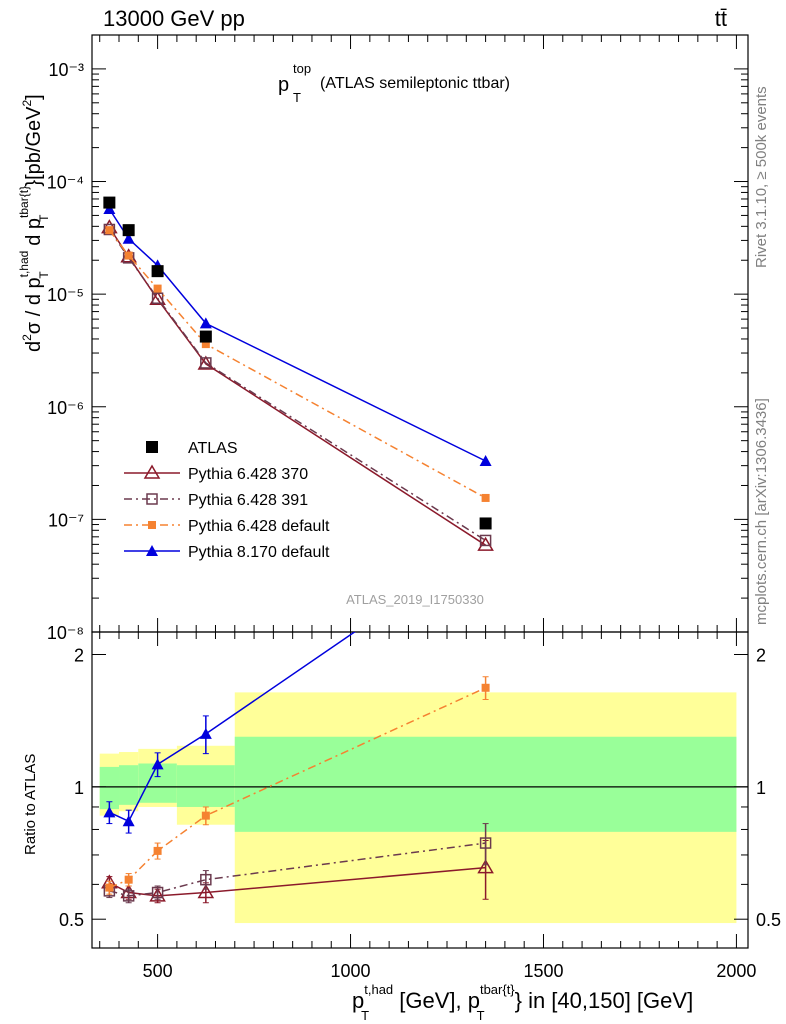 This screenshot has width=786, height=1024. Describe the element at coordinates (259, 526) in the screenshot. I see `legend-label: Pythia 6.428 default` at that location.